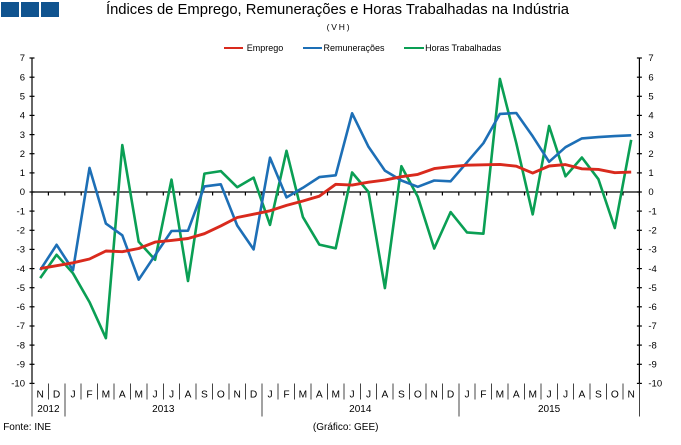  I want to click on svg-text: 2013, so click(163, 409).